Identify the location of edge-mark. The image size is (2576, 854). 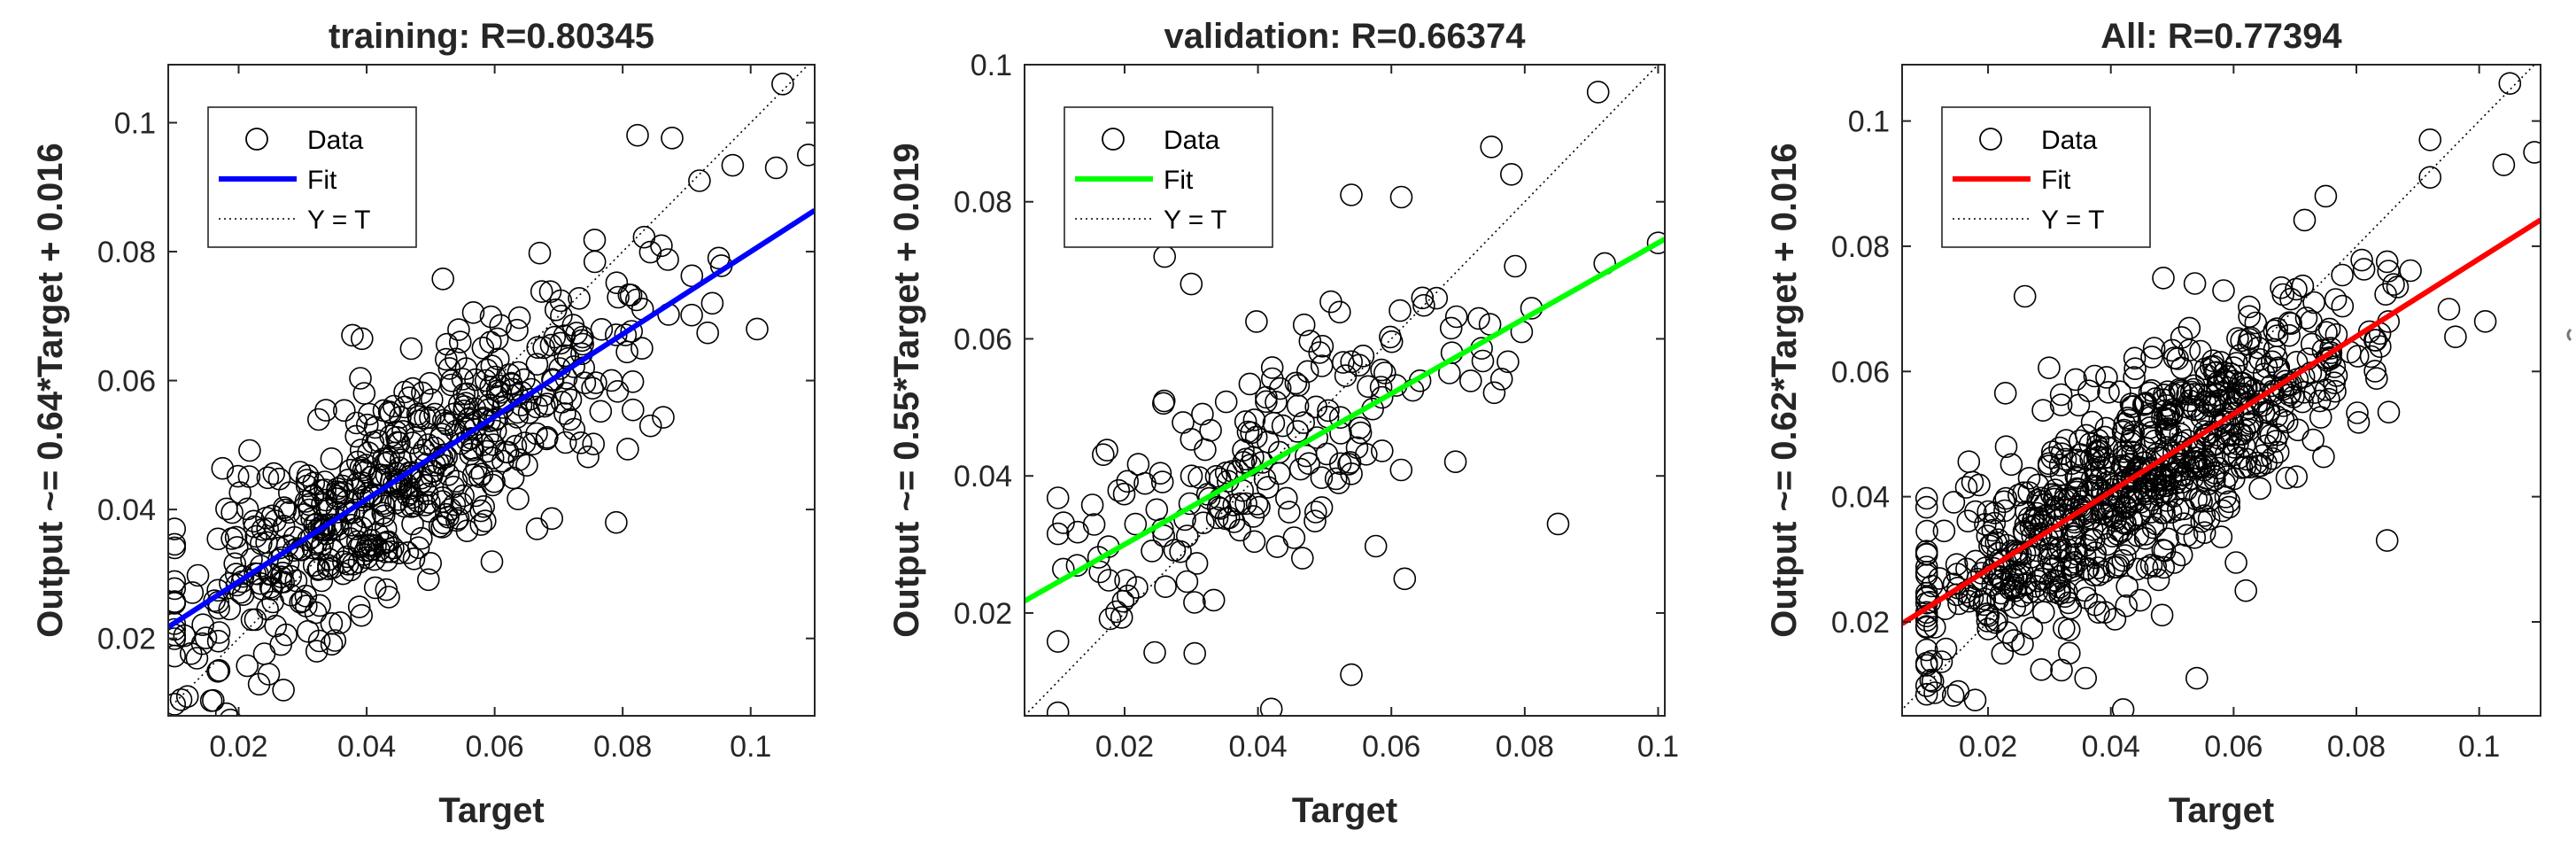
(2569, 335).